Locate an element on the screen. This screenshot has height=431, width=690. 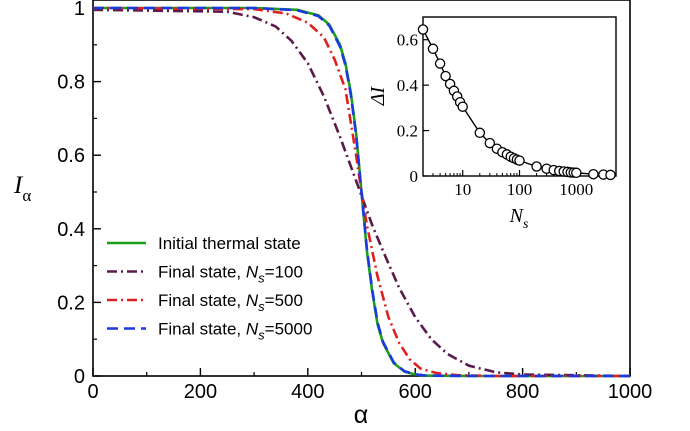
legend-label-value: =100 is located at coordinates (284, 272).